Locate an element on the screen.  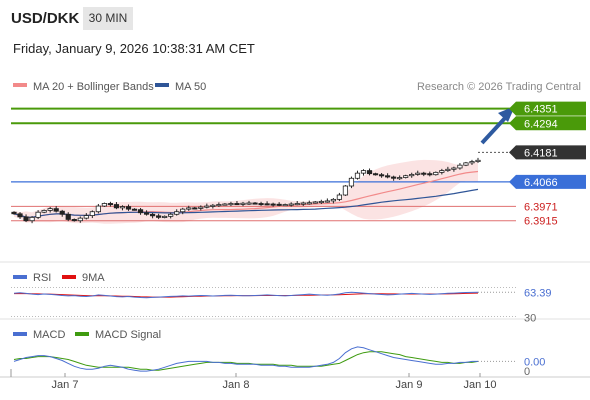
x-axis-tick-label: Jan 7 is located at coordinates (65, 385).